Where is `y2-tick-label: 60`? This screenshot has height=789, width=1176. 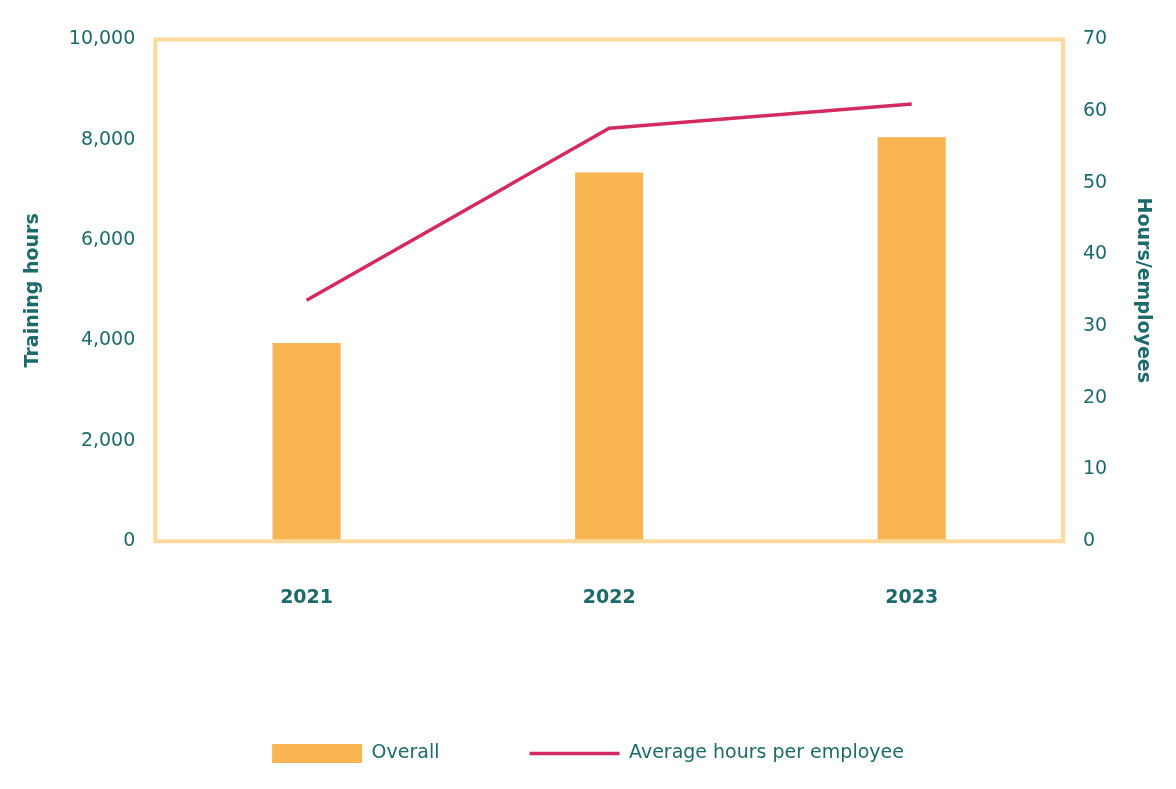
y2-tick-label: 60 is located at coordinates (1095, 109).